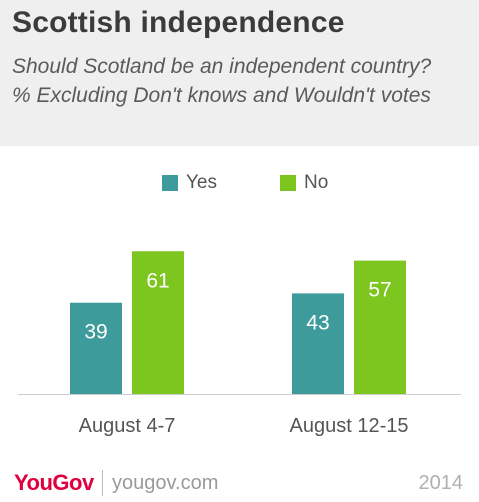  What do you see at coordinates (157, 280) in the screenshot?
I see `bar-label-no-1: 61` at bounding box center [157, 280].